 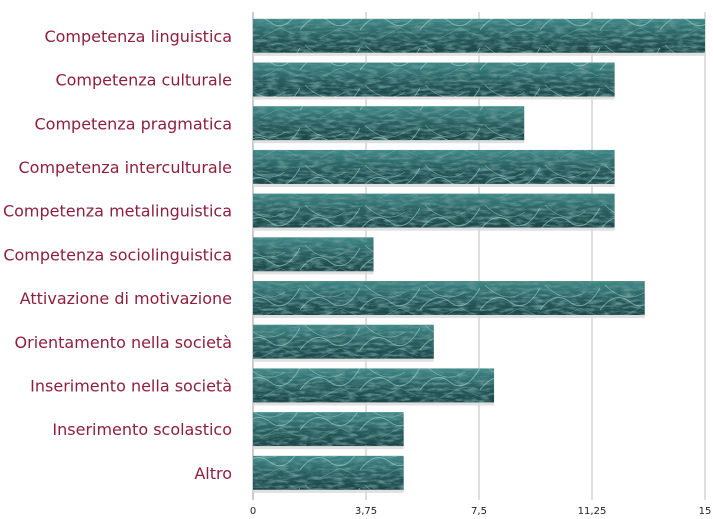 I want to click on x-tick-label: 15, so click(x=705, y=511).